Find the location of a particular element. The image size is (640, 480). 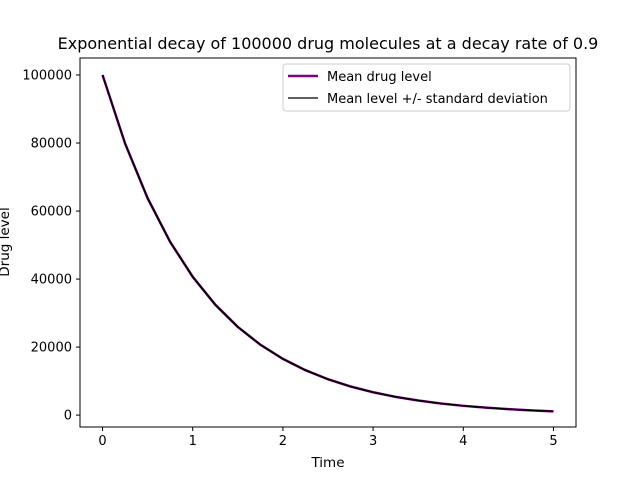

x-ticks-group: 0 1 2 3 4 5 is located at coordinates (328, 438).